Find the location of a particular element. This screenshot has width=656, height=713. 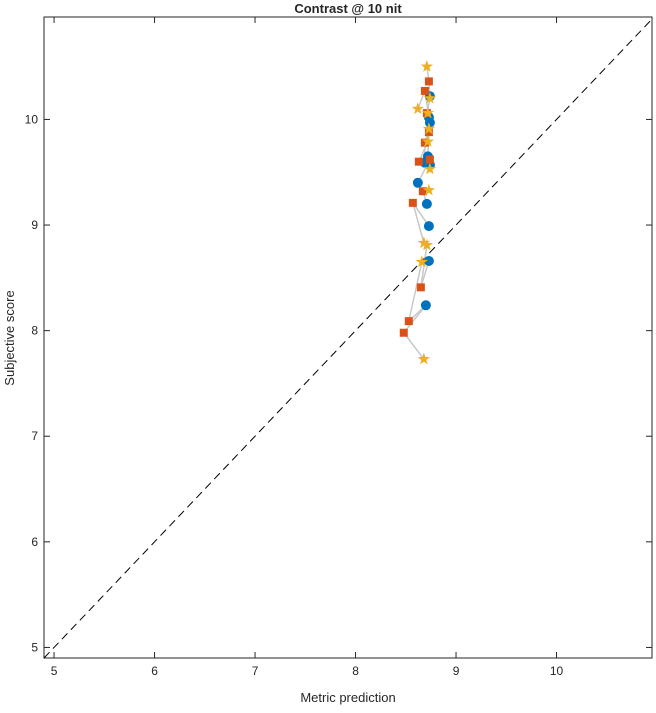

x-axis-label: Metric prediction is located at coordinates (347, 697).